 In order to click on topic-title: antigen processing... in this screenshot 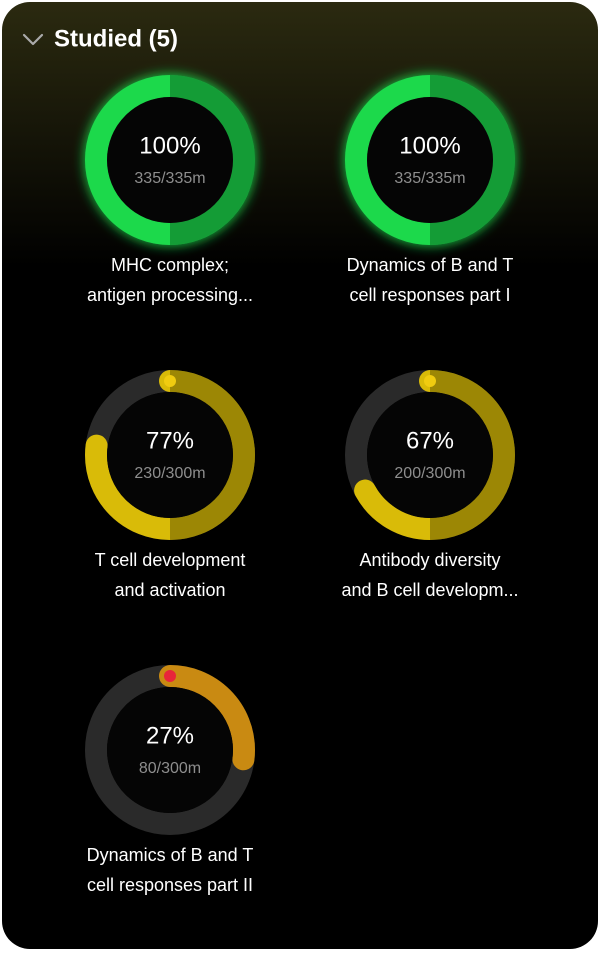, I will do `click(170, 295)`.